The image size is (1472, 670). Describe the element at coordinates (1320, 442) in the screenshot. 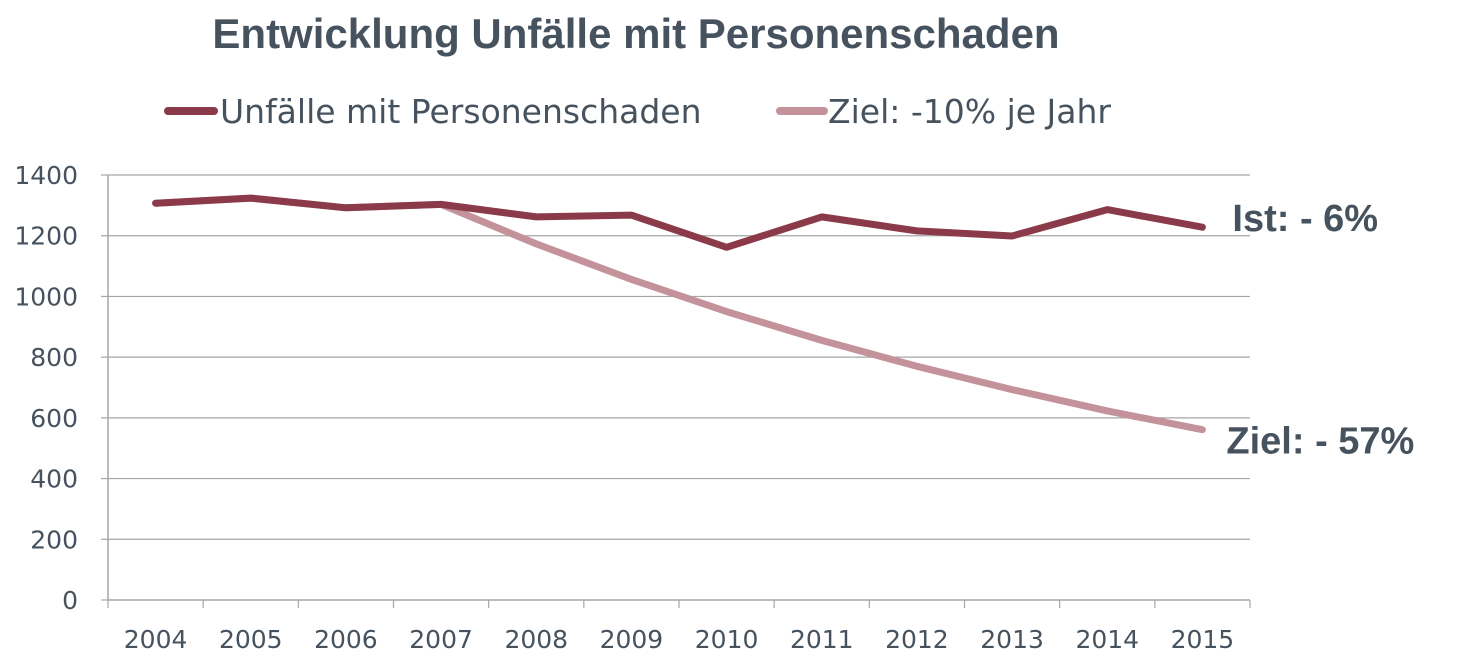

I see `annotation-2: Ziel: - 57%` at that location.